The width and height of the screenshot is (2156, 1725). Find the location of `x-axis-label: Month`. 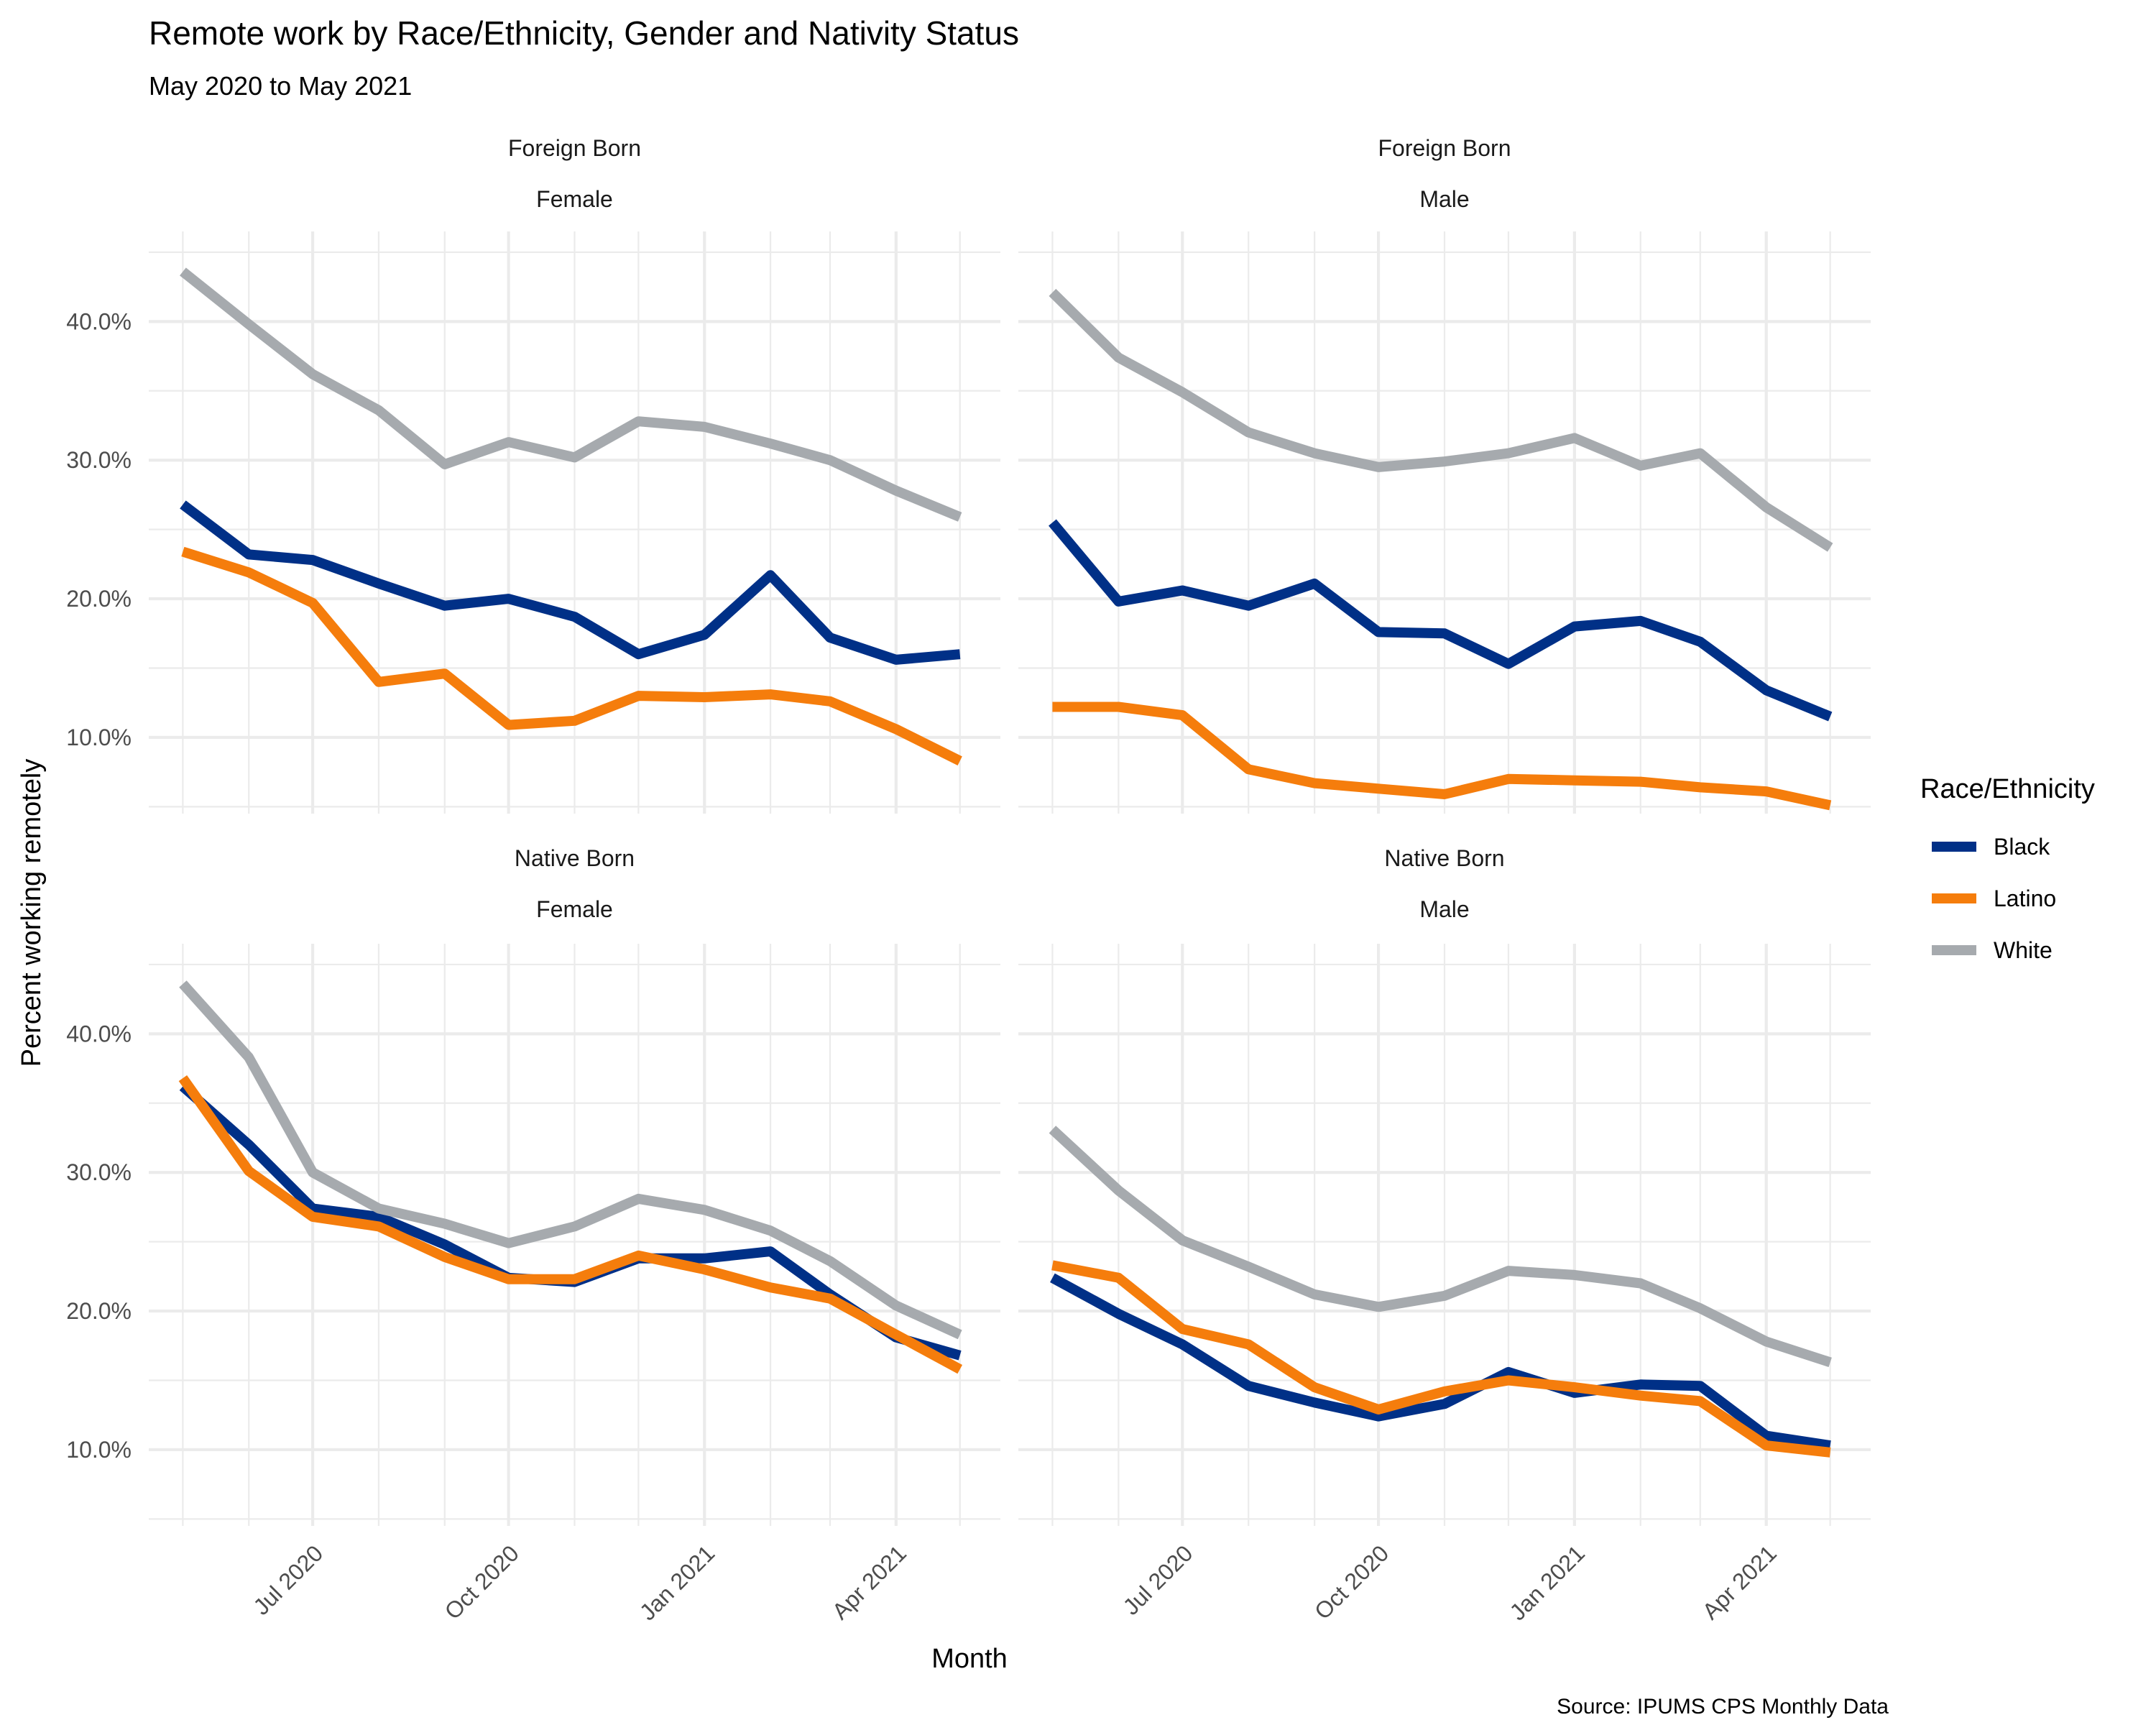

x-axis-label: Month is located at coordinates (970, 1659).